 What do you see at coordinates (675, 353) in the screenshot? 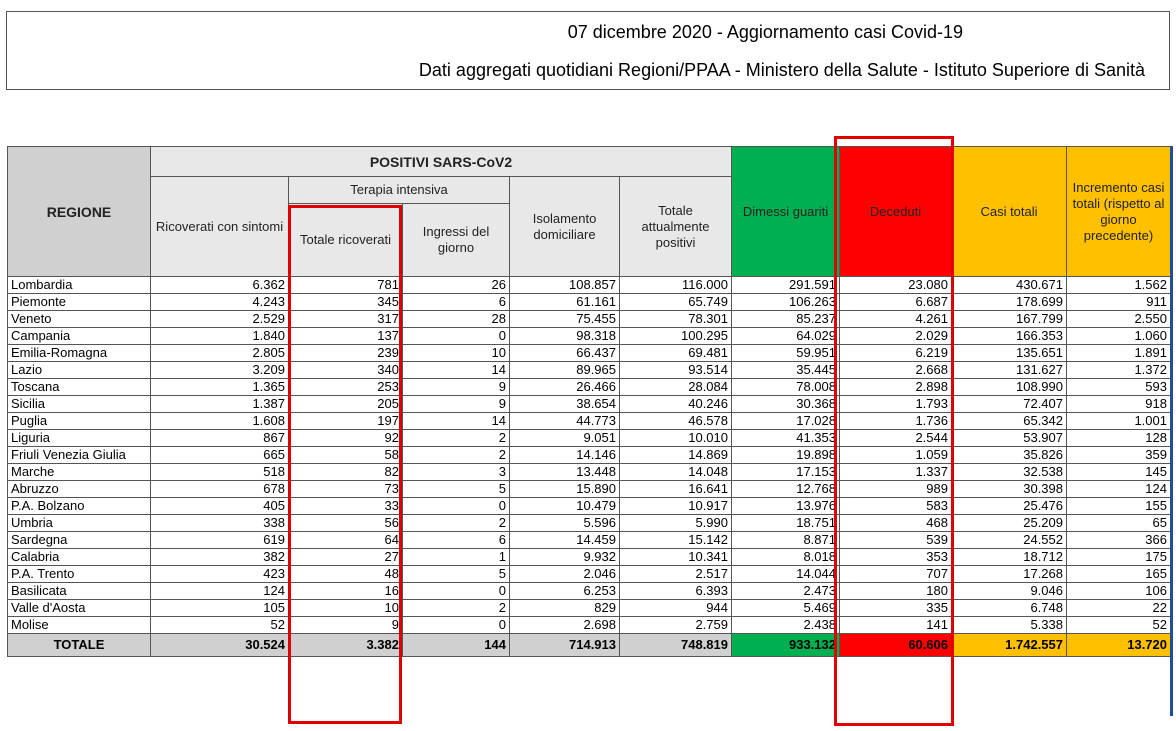
I see `cell-positivi: 69.481` at bounding box center [675, 353].